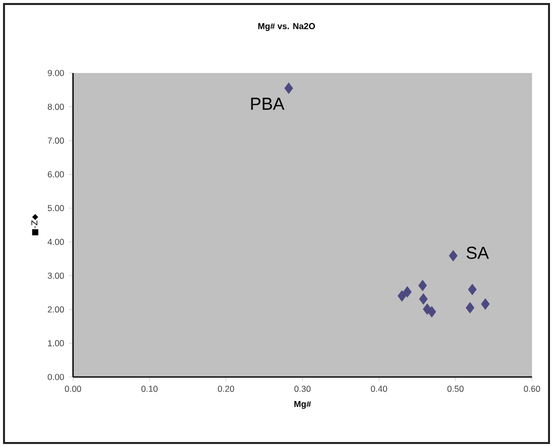 This screenshot has width=553, height=447. Describe the element at coordinates (56, 309) in the screenshot. I see `y-tick-label: 2.00` at that location.